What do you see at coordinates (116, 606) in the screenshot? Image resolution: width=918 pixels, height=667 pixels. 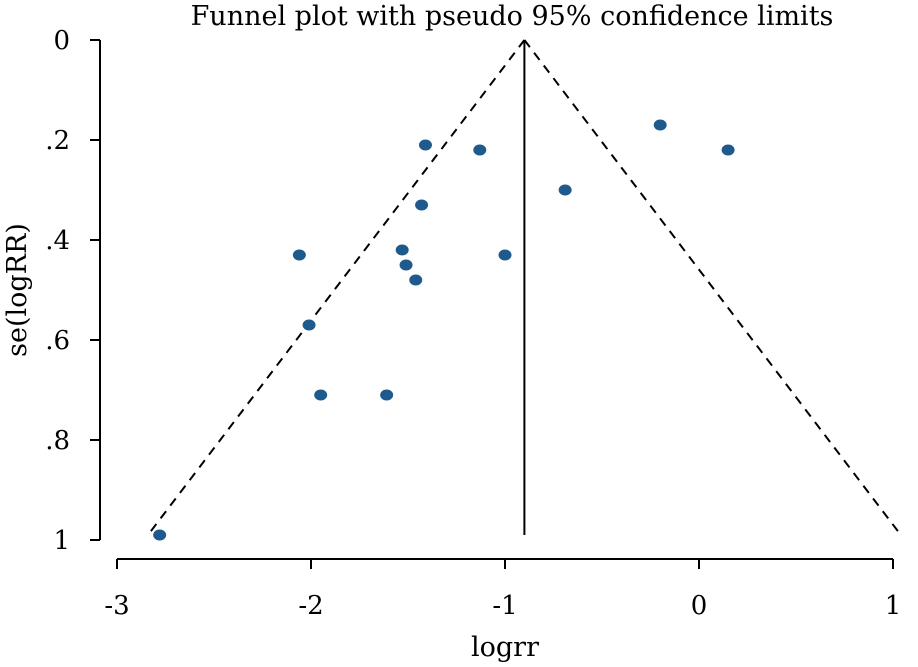 I see `x-tick-label: -3` at bounding box center [116, 606].